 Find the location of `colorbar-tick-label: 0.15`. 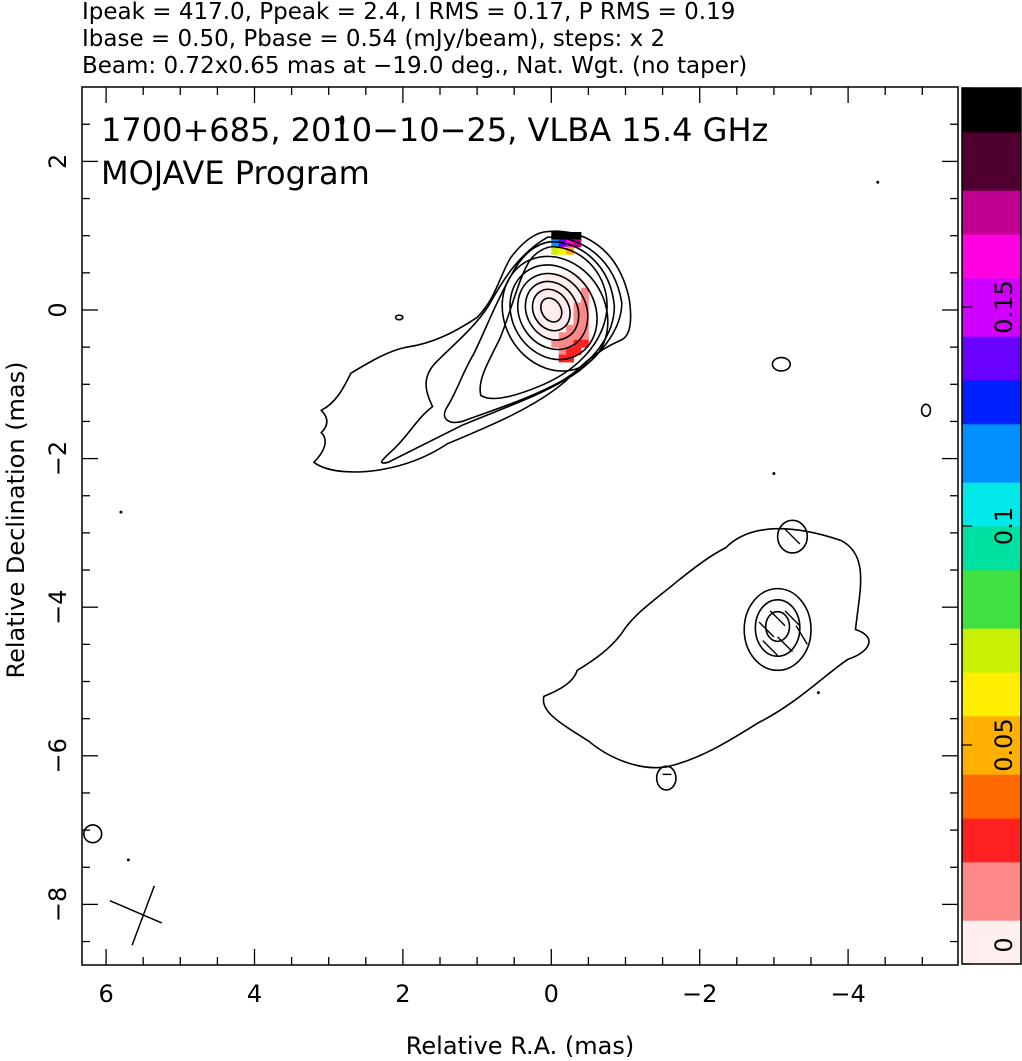

colorbar-tick-label: 0.15 is located at coordinates (1004, 306).